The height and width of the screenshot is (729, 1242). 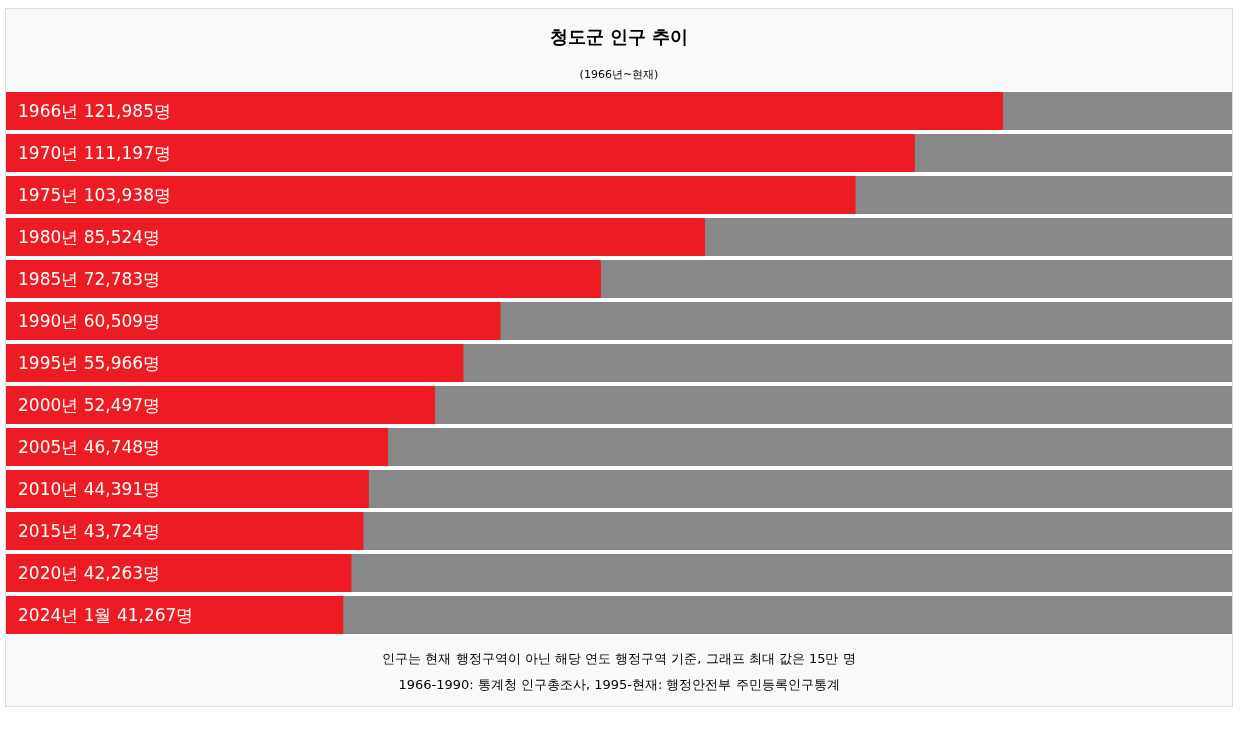 What do you see at coordinates (122, 404) in the screenshot?
I see `data-label: 52,497명` at bounding box center [122, 404].